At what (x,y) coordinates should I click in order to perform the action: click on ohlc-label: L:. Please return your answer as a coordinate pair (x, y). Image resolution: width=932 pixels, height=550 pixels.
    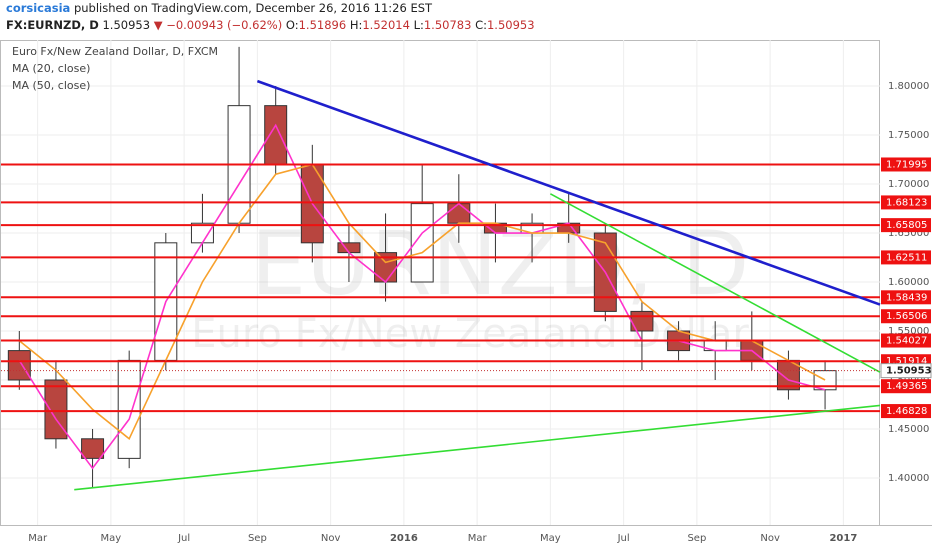
    Looking at the image, I should click on (418, 25).